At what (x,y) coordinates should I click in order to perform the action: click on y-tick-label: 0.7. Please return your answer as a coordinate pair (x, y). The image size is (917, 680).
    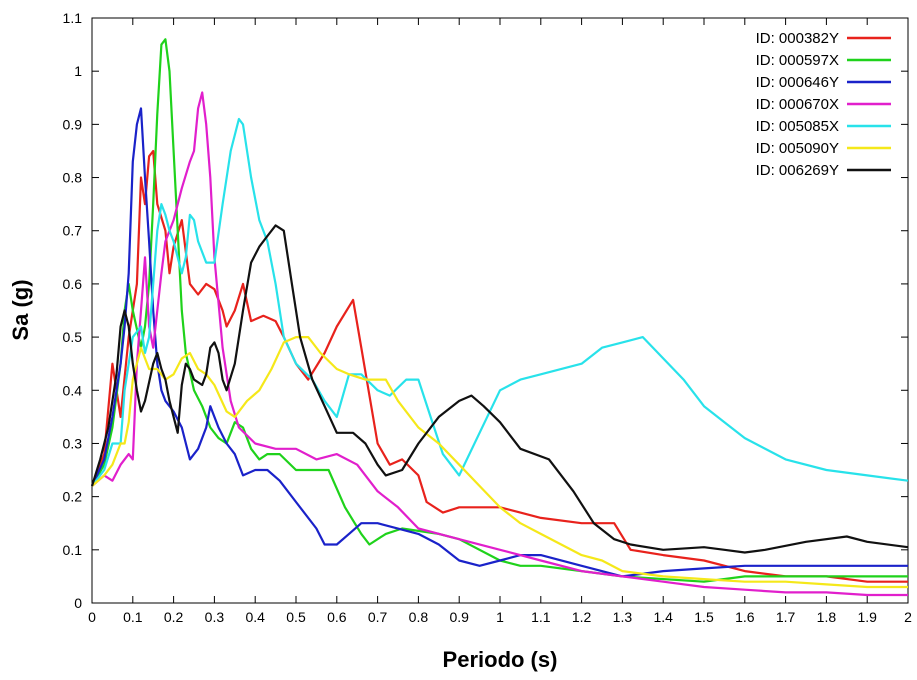
    Looking at the image, I should click on (73, 231).